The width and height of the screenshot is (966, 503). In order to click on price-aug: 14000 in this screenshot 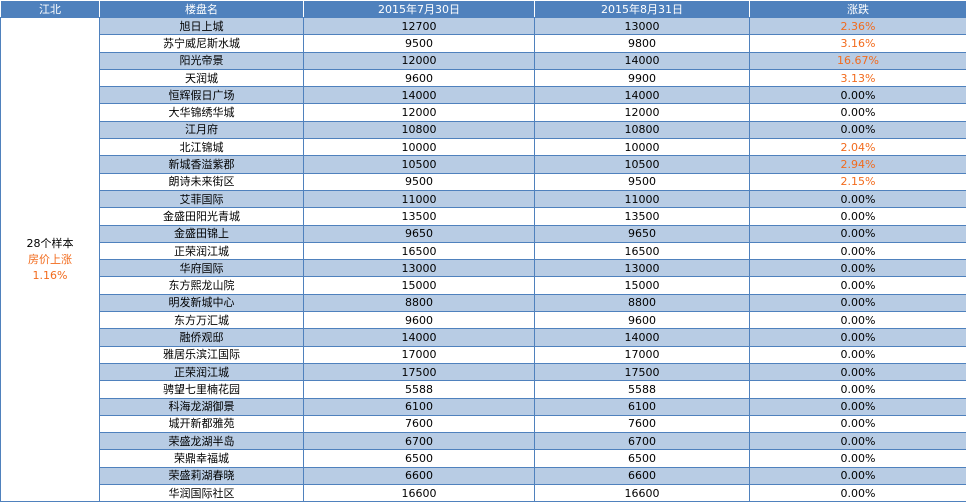, I will do `click(642, 337)`.